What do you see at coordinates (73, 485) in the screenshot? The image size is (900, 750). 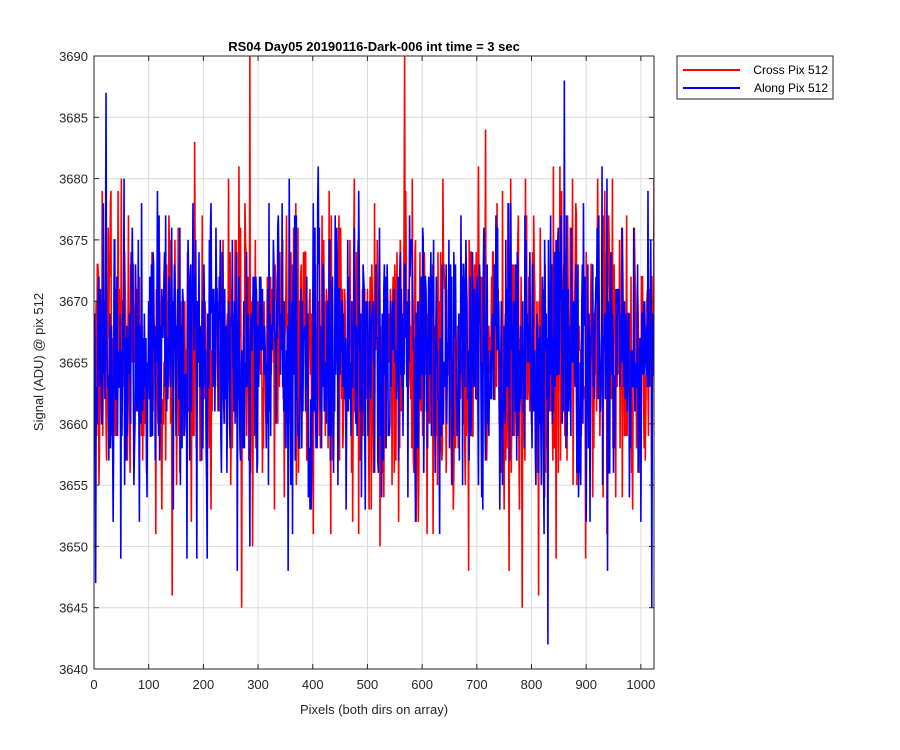 I see `y-tick-label: 3655` at bounding box center [73, 485].